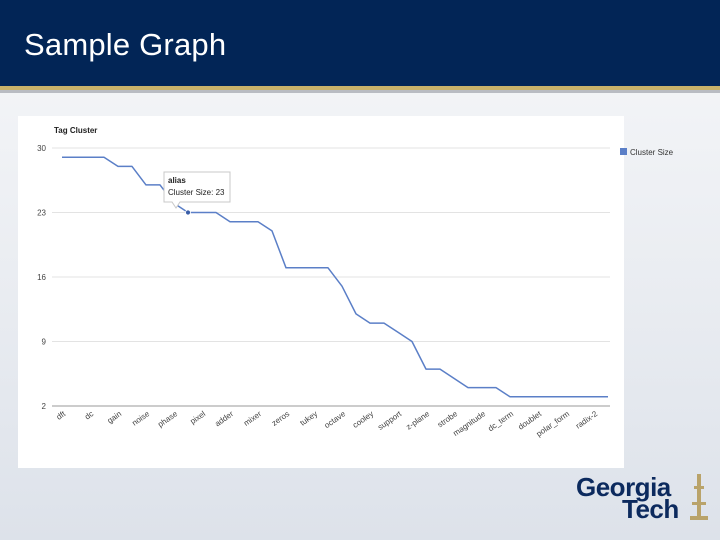 The height and width of the screenshot is (540, 720). Describe the element at coordinates (308, 418) in the screenshot. I see `x-tick-label-tukey: tukey` at that location.